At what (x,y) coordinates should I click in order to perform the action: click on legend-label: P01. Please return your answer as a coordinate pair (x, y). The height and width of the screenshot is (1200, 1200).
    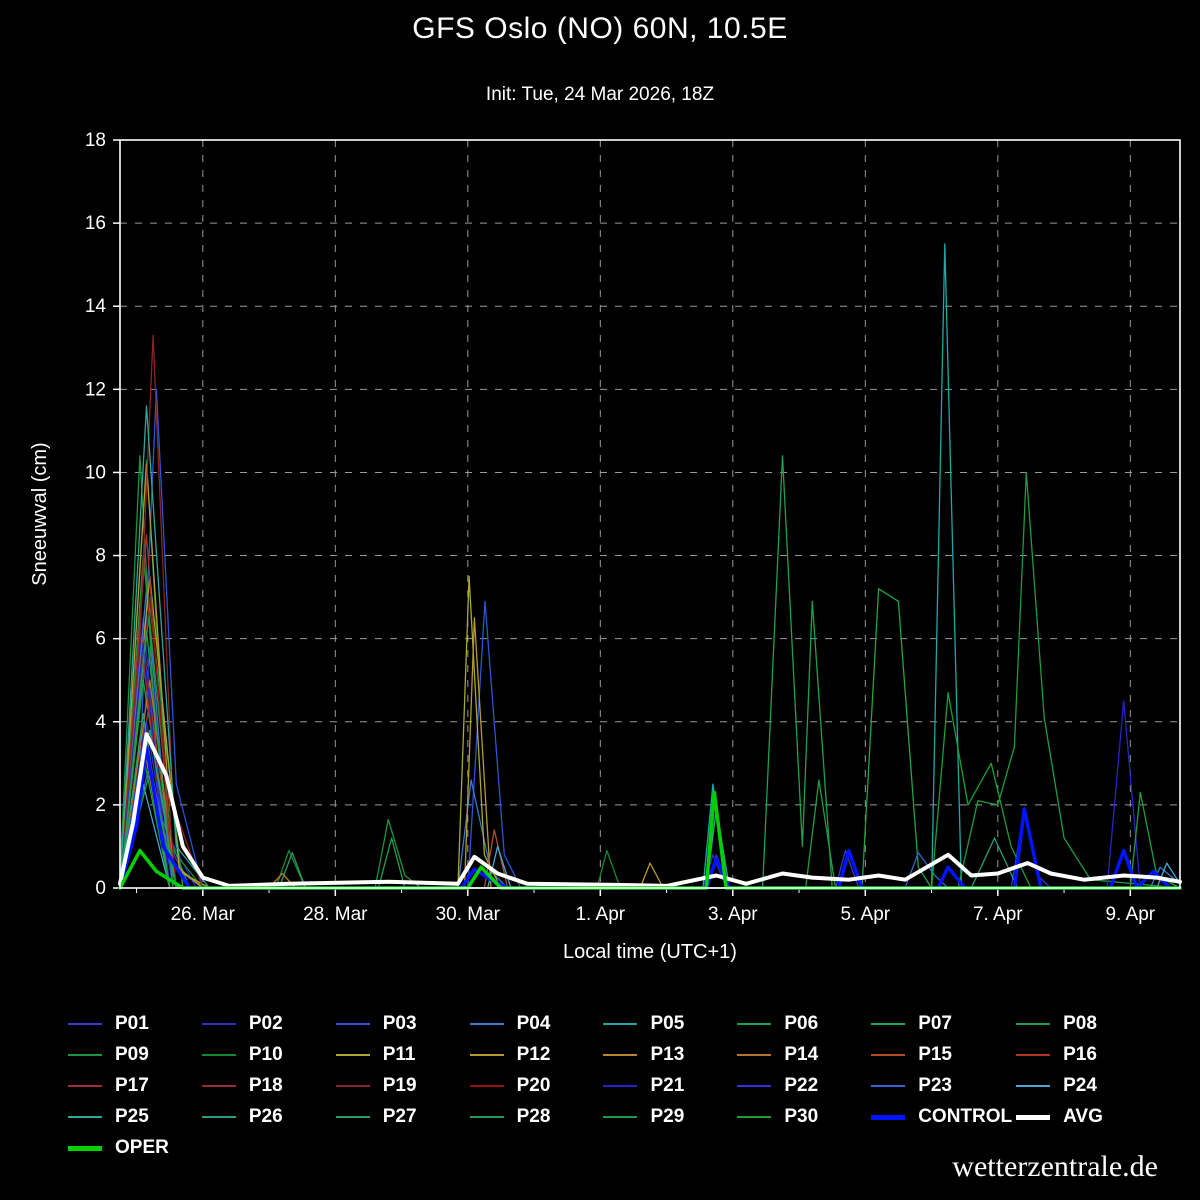
    Looking at the image, I should click on (132, 1023).